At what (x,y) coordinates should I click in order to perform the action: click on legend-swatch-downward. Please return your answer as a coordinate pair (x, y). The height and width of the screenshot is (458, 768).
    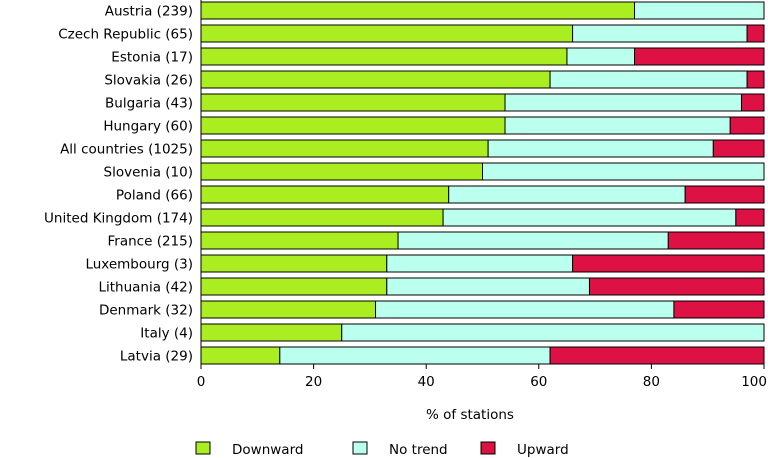
    Looking at the image, I should click on (203, 448).